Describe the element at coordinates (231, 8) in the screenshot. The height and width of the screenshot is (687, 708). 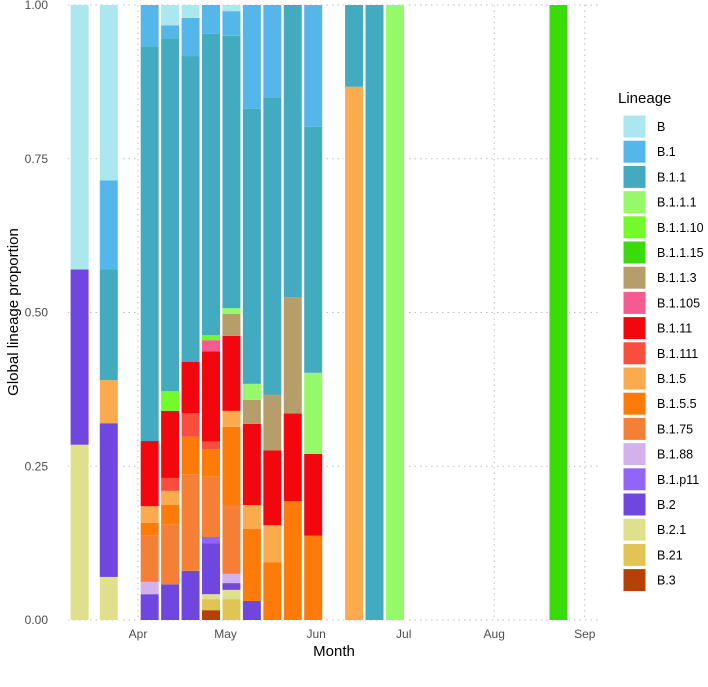
I see `bar-segment-B` at that location.